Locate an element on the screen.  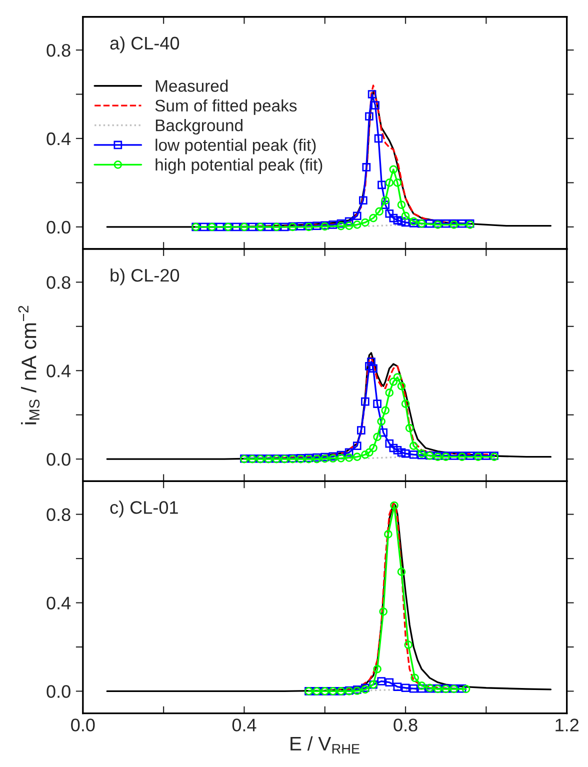
y-axis-title: i$_{MS}$ / nA cm$^{−2}$ is located at coordinates (29, 365).